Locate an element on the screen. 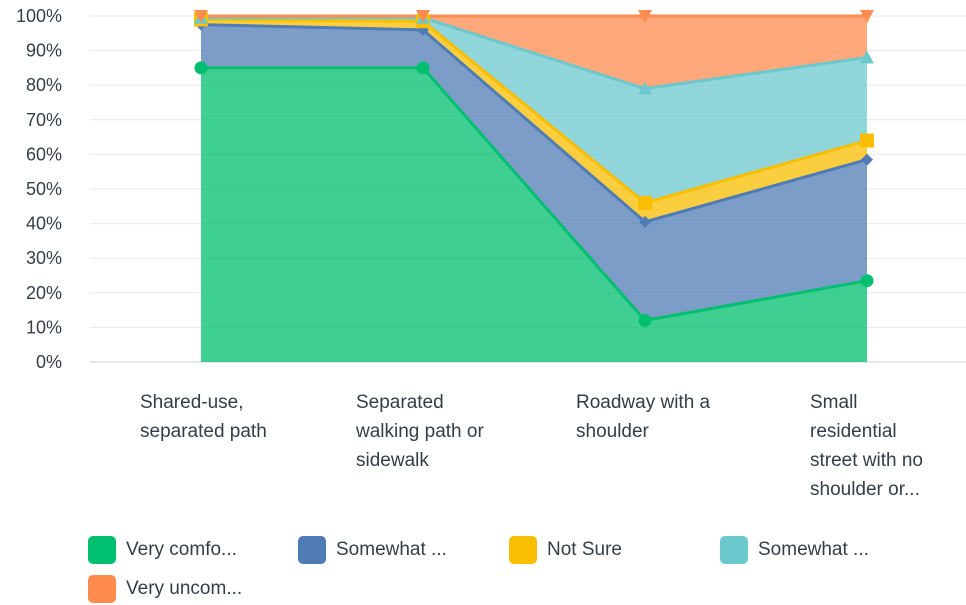 The height and width of the screenshot is (605, 966). y-tick-label: 20% is located at coordinates (44, 293).